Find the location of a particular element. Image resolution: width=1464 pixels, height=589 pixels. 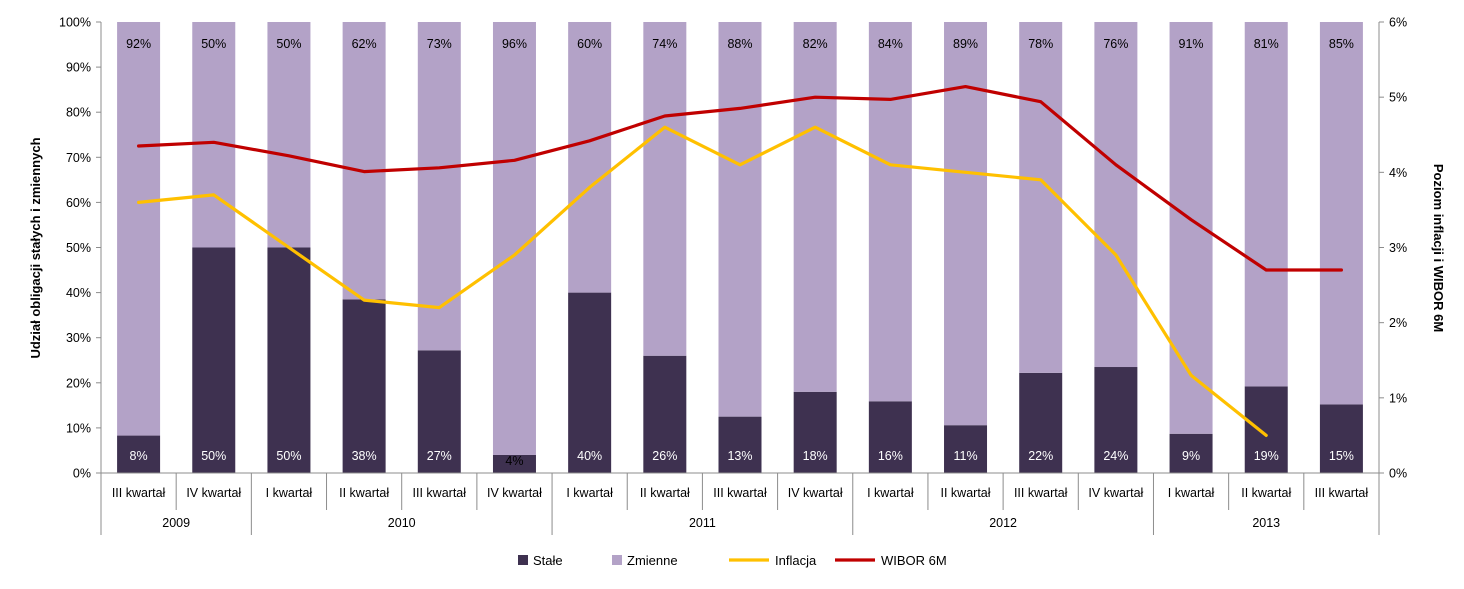

y-left-tick-label: 10% is located at coordinates (78, 428).